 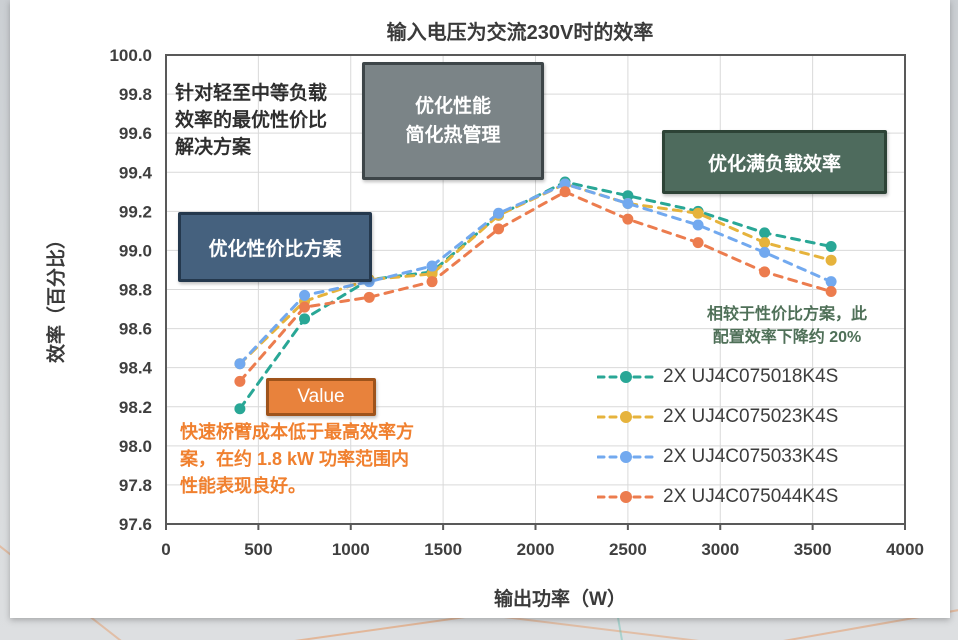 I want to click on annotation-tradeoff-note: 相较于性价比方案，此 配置效率下降约 20%, so click(x=786, y=326).